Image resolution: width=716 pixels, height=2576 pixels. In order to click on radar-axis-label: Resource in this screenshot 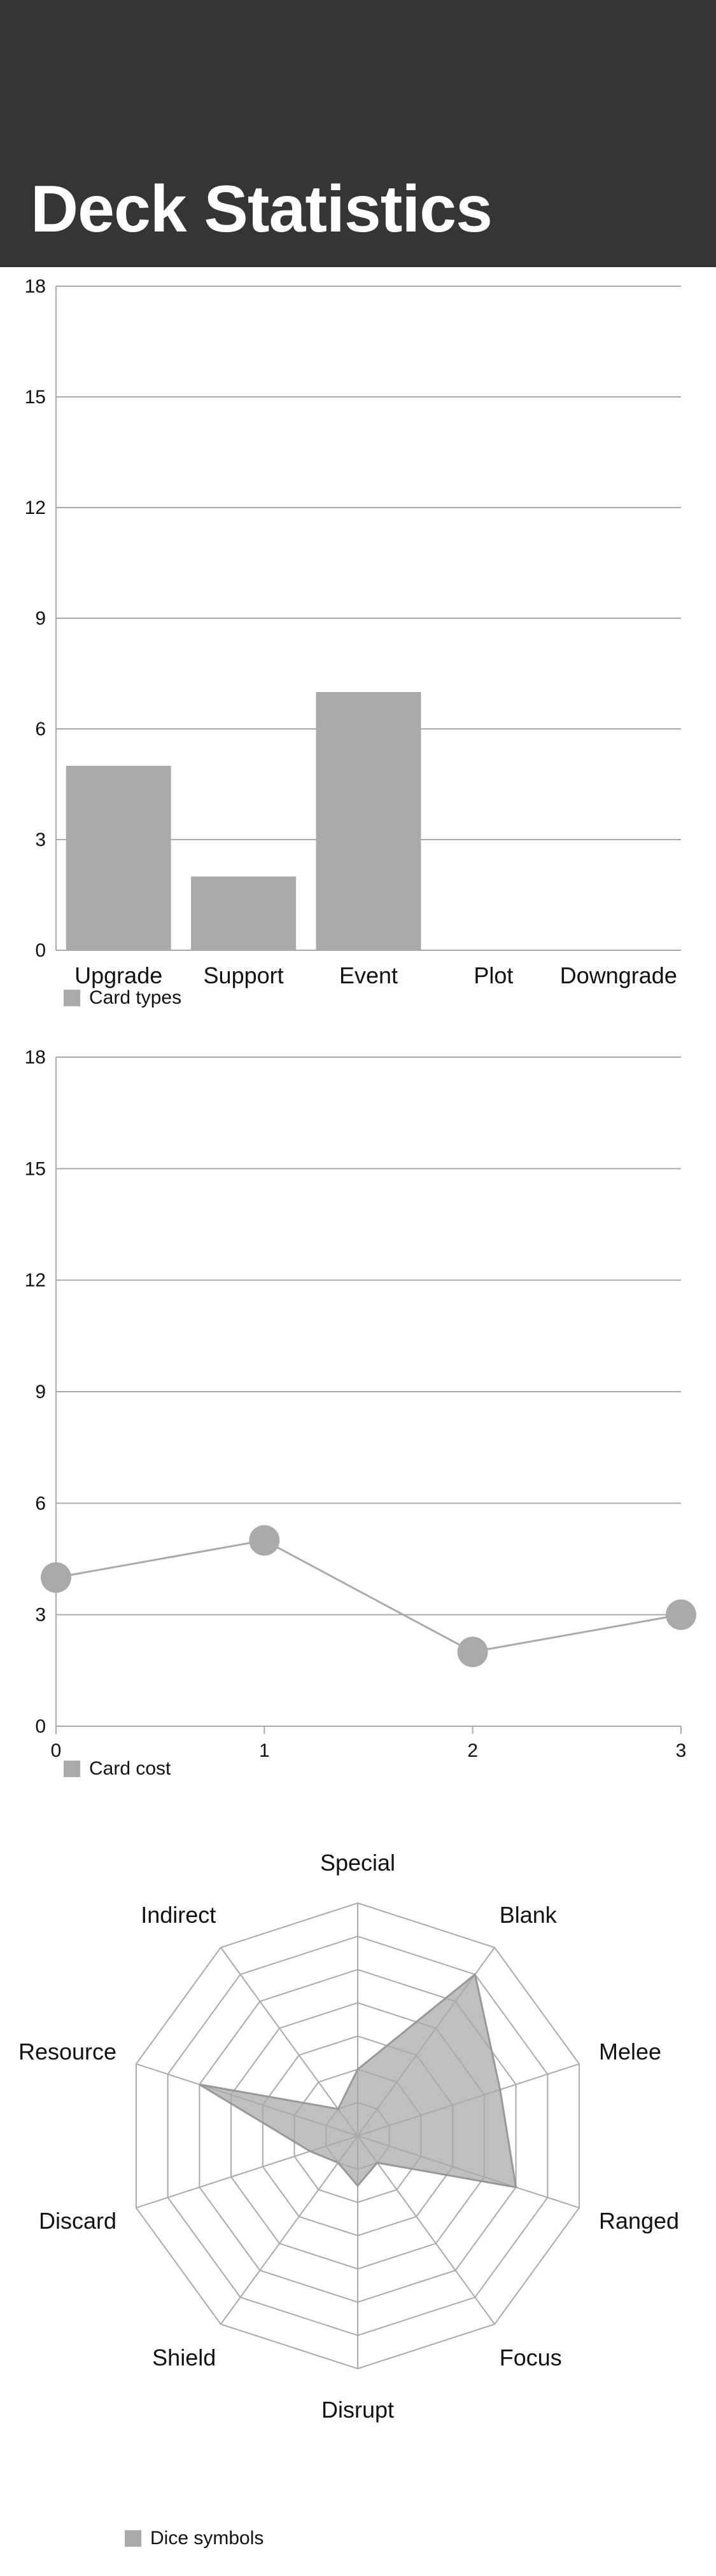, I will do `click(67, 2052)`.